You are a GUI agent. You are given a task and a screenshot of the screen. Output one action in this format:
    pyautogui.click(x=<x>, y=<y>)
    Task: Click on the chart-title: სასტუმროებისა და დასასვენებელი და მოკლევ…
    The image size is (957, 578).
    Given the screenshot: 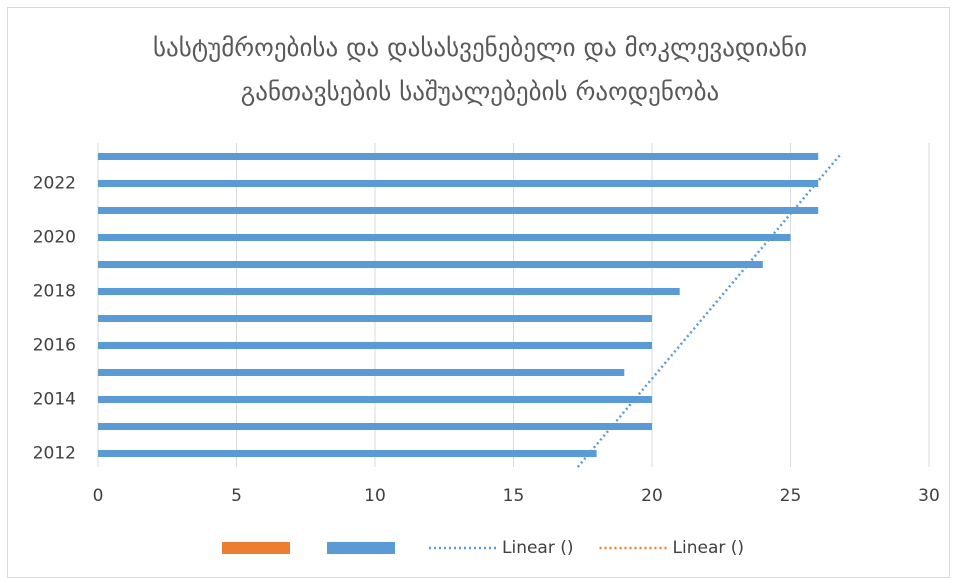 What is the action you would take?
    pyautogui.click(x=480, y=69)
    